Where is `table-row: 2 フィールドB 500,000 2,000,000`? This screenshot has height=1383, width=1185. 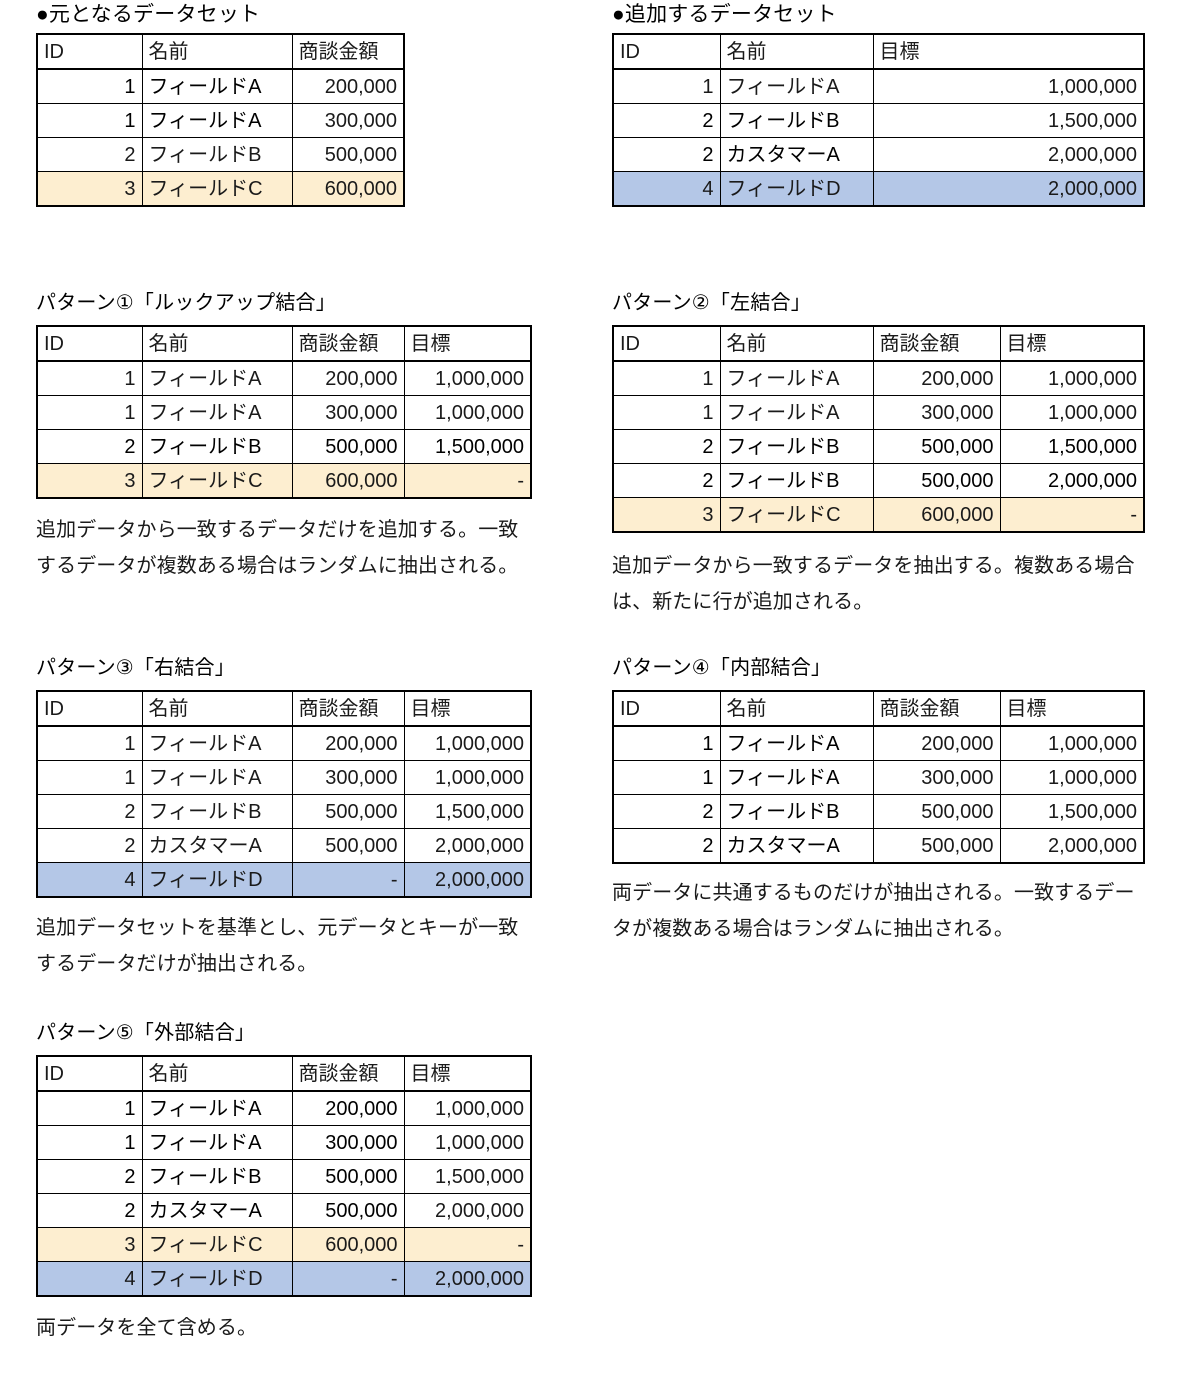
table-row: 2 フィールドB 500,000 2,000,000 is located at coordinates (878, 480).